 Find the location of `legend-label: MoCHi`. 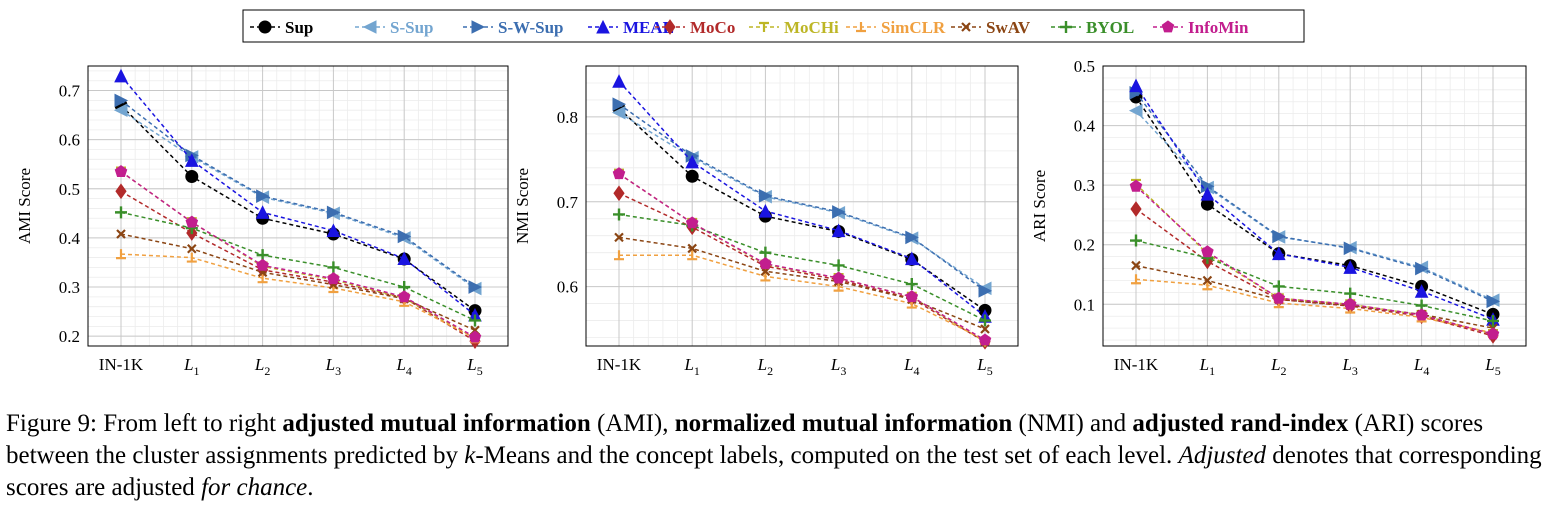

legend-label: MoCHi is located at coordinates (811, 27).